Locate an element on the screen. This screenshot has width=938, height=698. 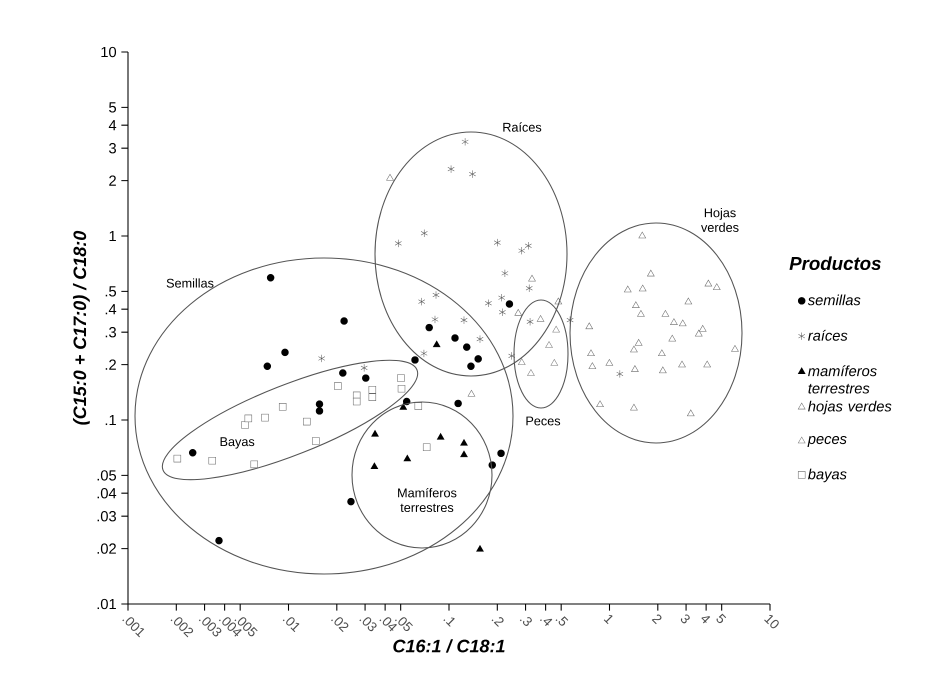
y-tick-label: 4 is located at coordinates (112, 125).